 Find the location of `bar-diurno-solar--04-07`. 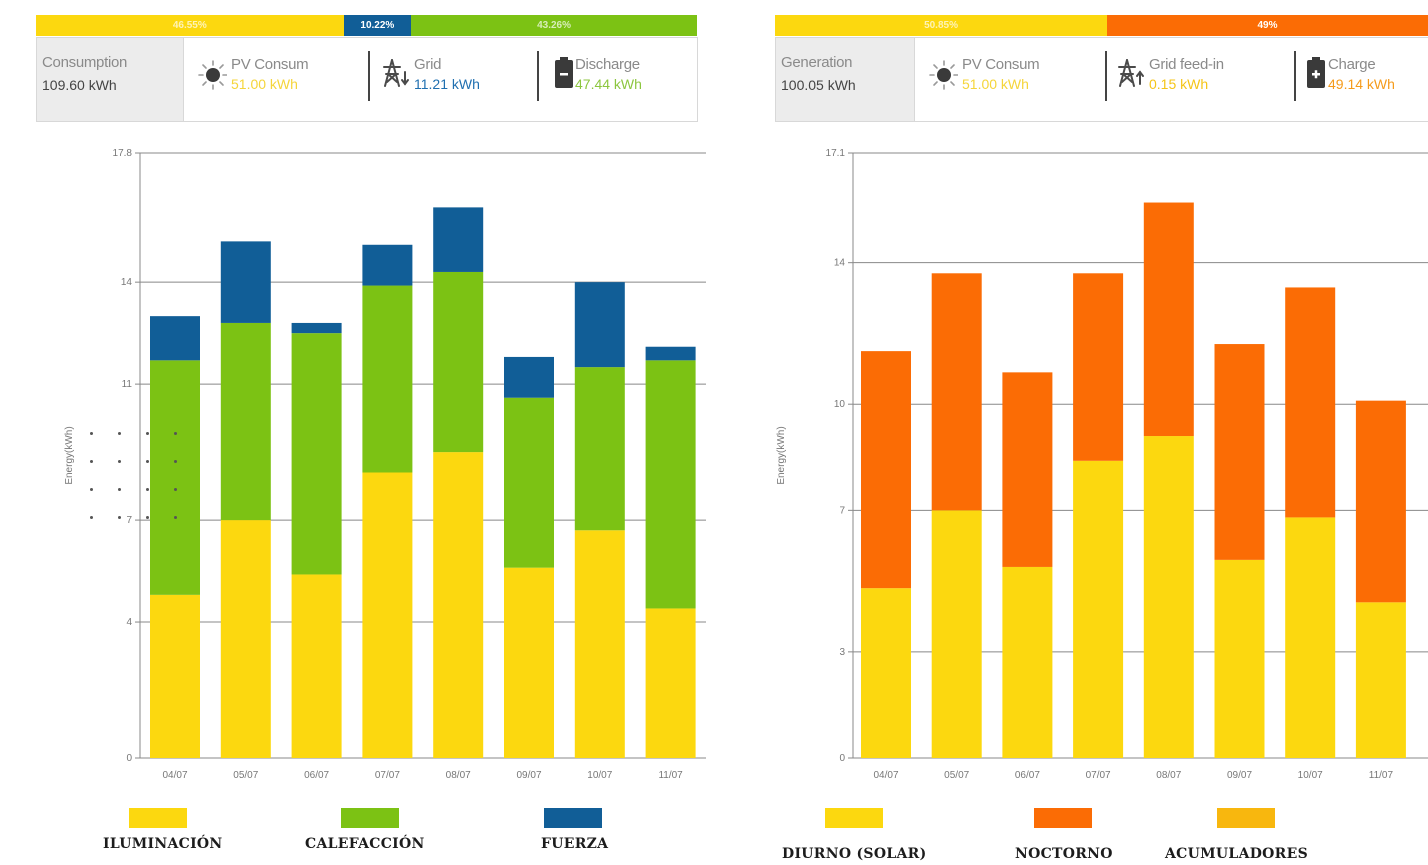

bar-diurno-solar--04-07 is located at coordinates (886, 673).